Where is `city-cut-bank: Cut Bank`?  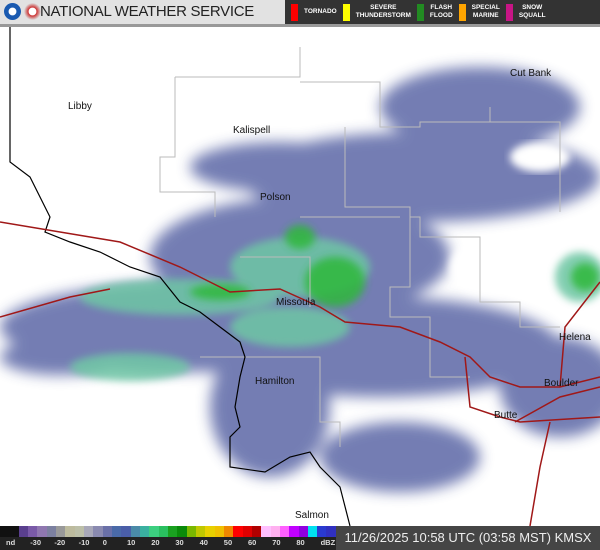 city-cut-bank: Cut Bank is located at coordinates (531, 73).